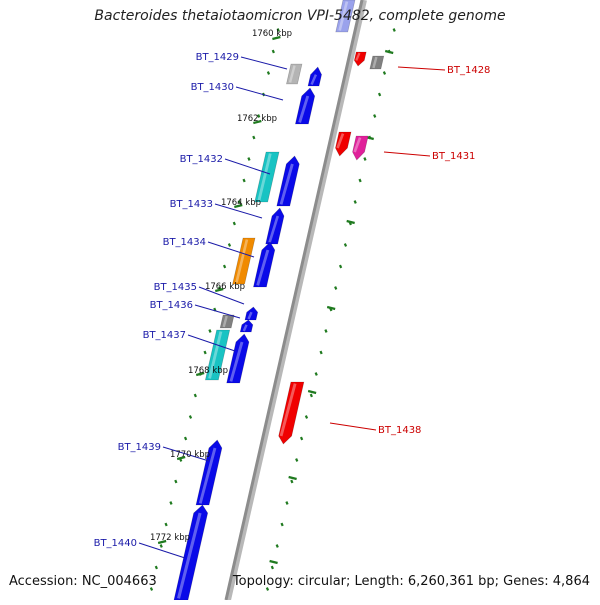 This screenshot has width=600, height=605. I want to click on gene-feature-bt1435-shade, so click(250, 315).